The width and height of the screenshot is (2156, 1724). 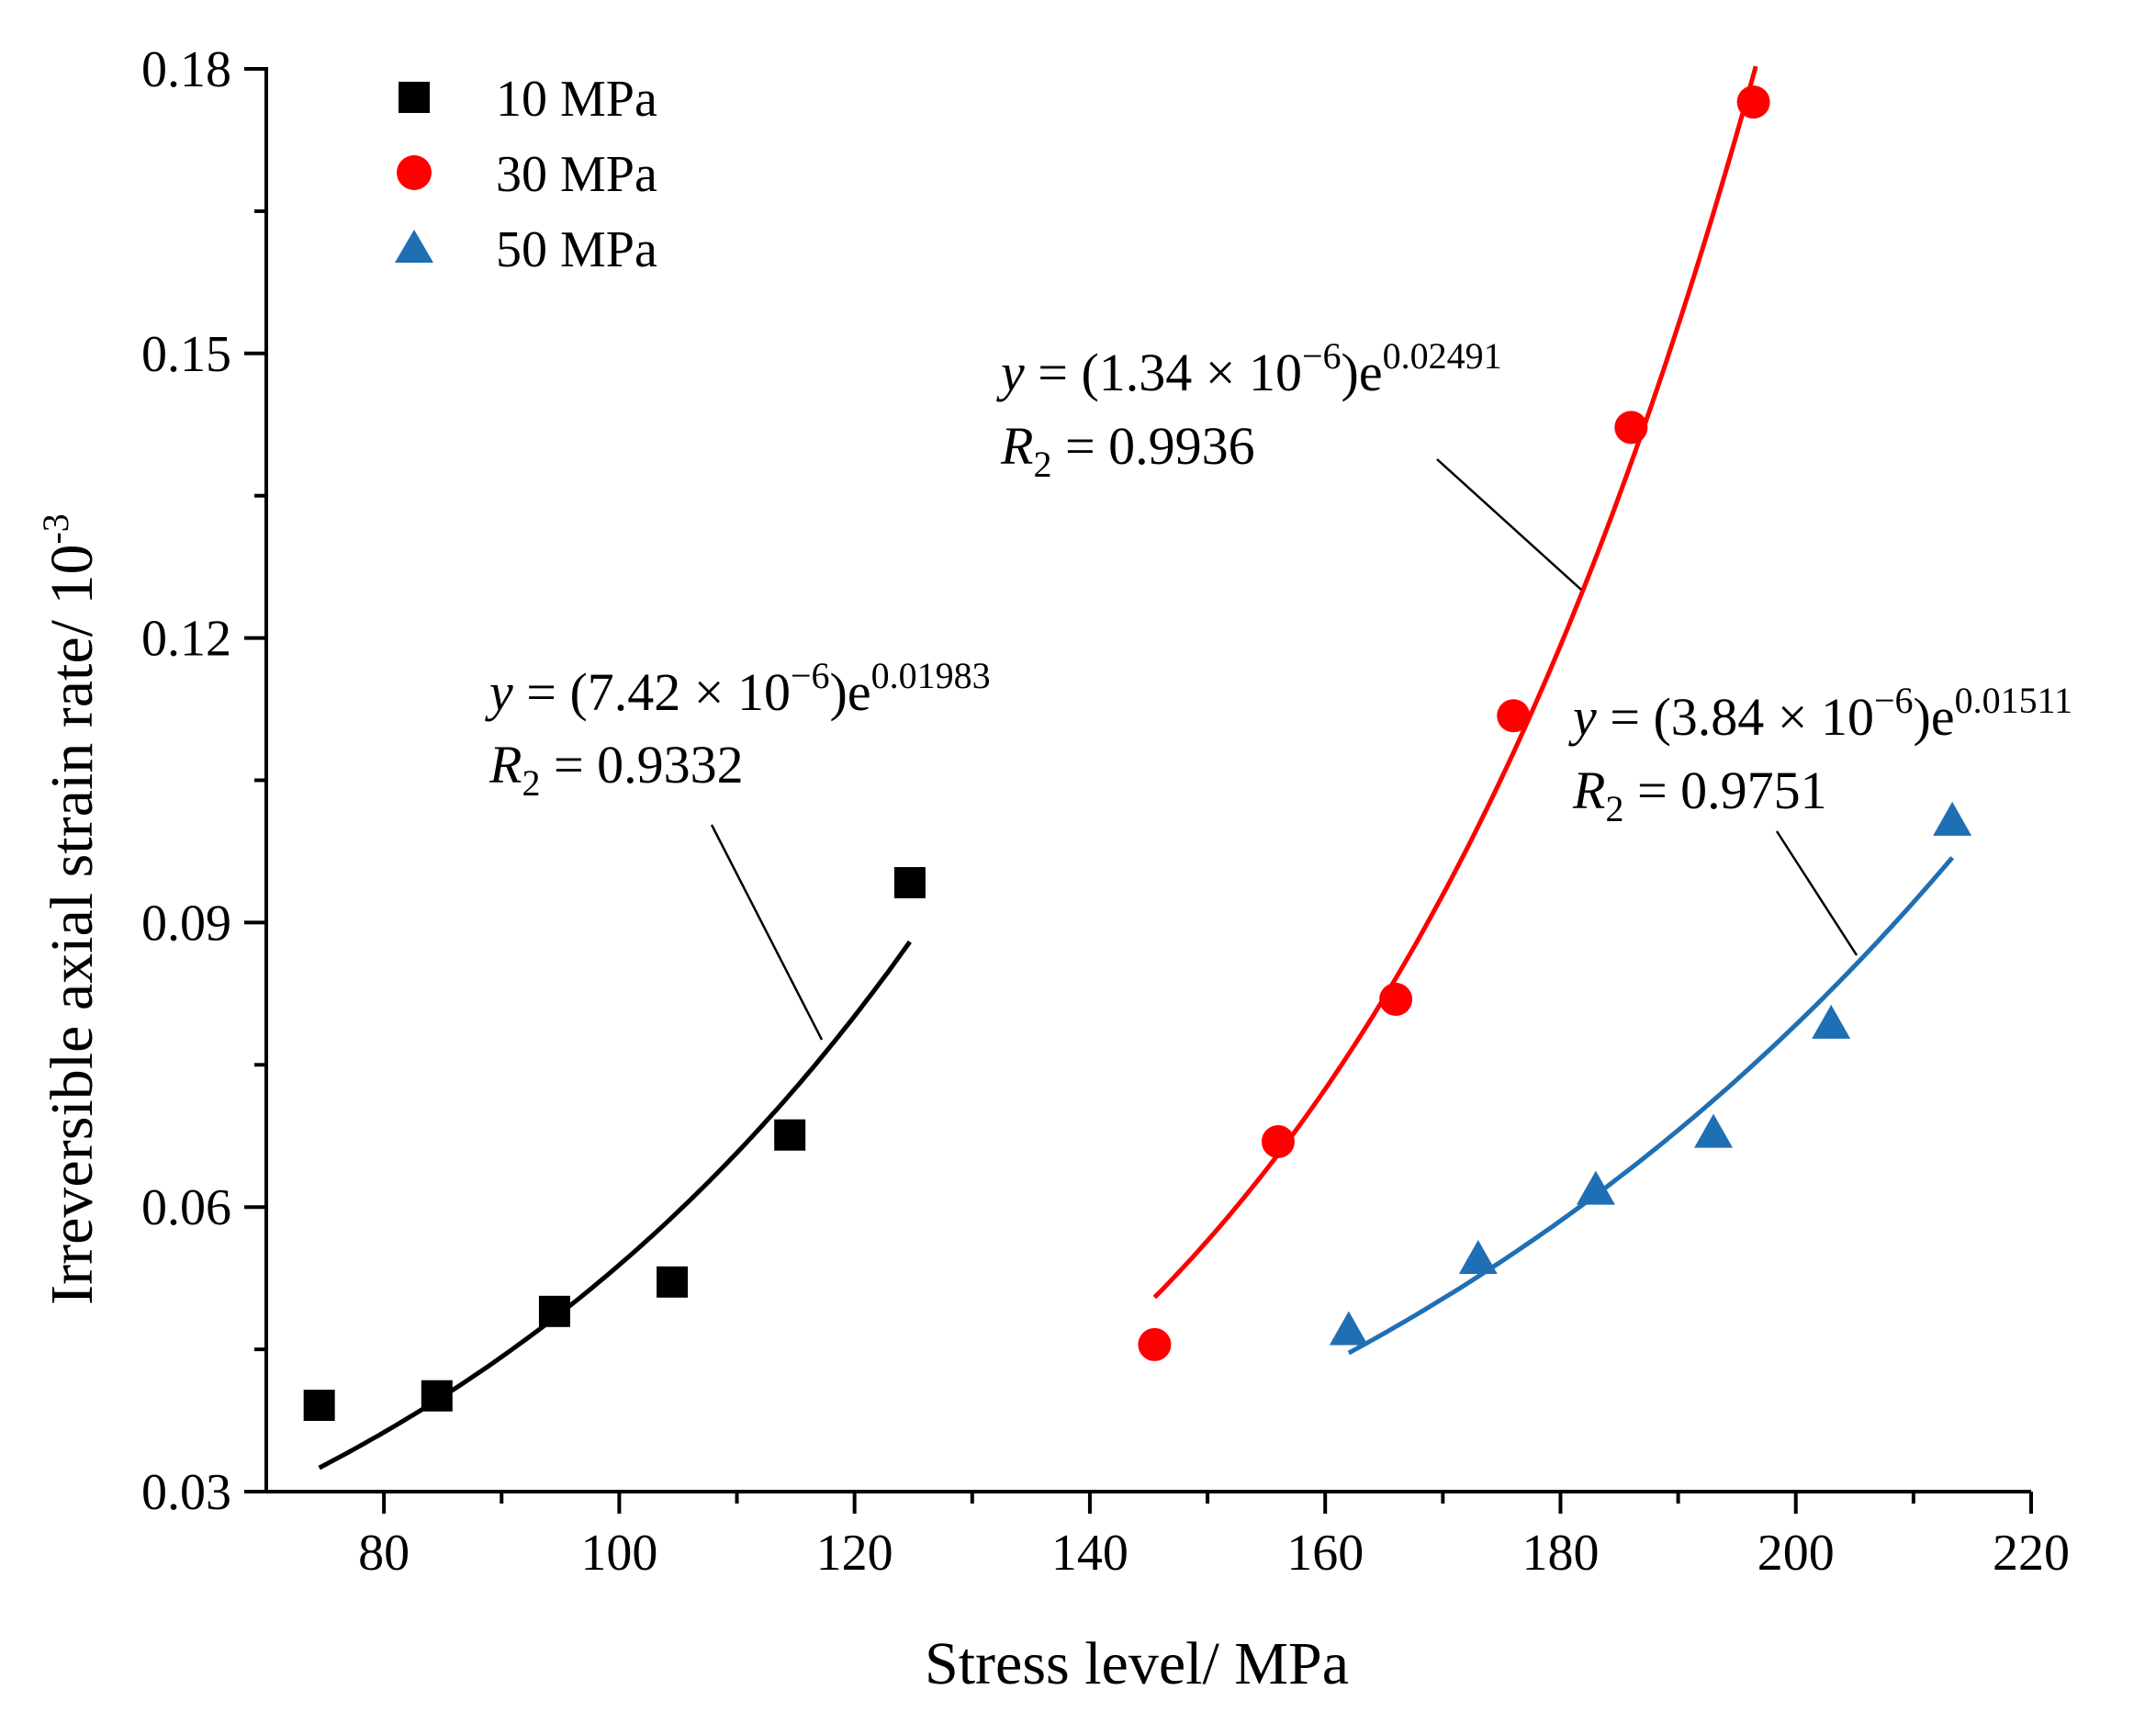 What do you see at coordinates (1325, 1553) in the screenshot?
I see `x-tick-label: 160` at bounding box center [1325, 1553].